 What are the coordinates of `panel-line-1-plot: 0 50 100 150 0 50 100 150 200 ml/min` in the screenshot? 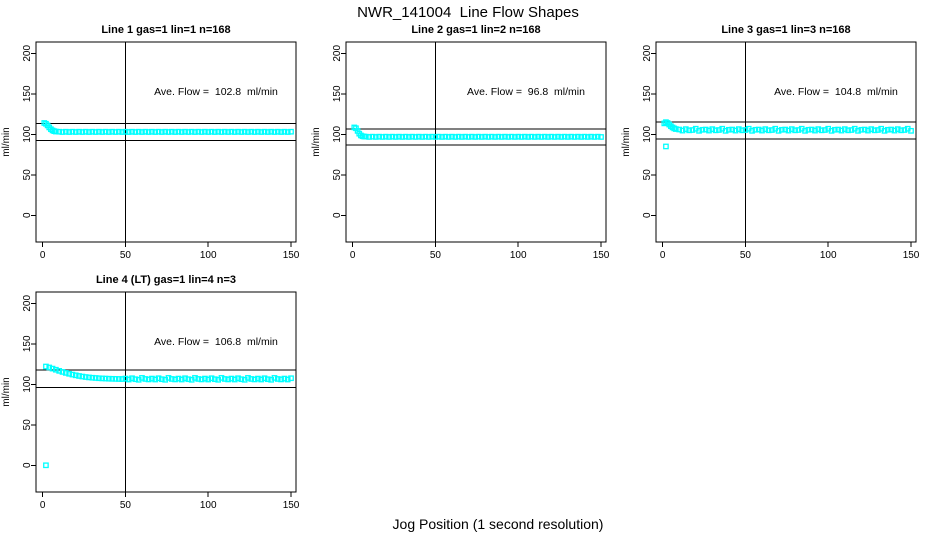 It's located at (150, 151).